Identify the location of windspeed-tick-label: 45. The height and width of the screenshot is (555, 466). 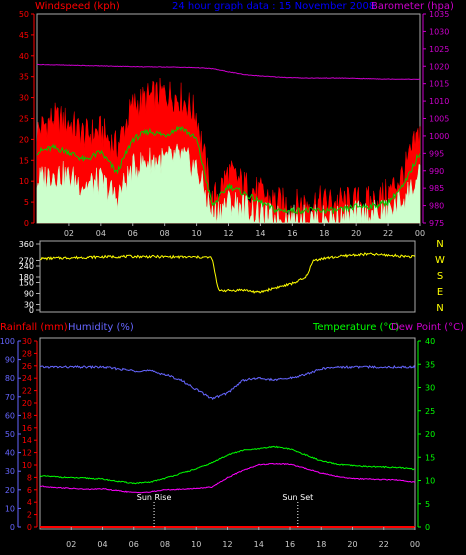
(24, 35).